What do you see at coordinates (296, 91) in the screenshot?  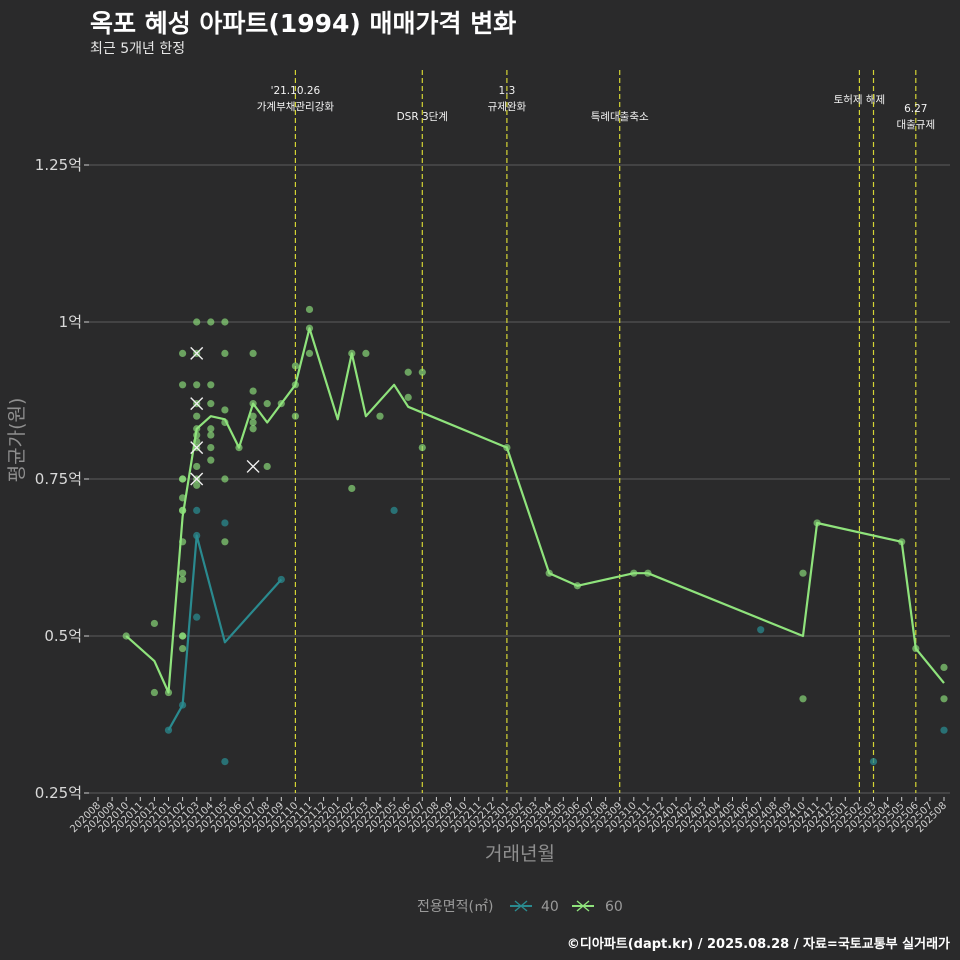 I see `event-label: '21.10.26` at bounding box center [296, 91].